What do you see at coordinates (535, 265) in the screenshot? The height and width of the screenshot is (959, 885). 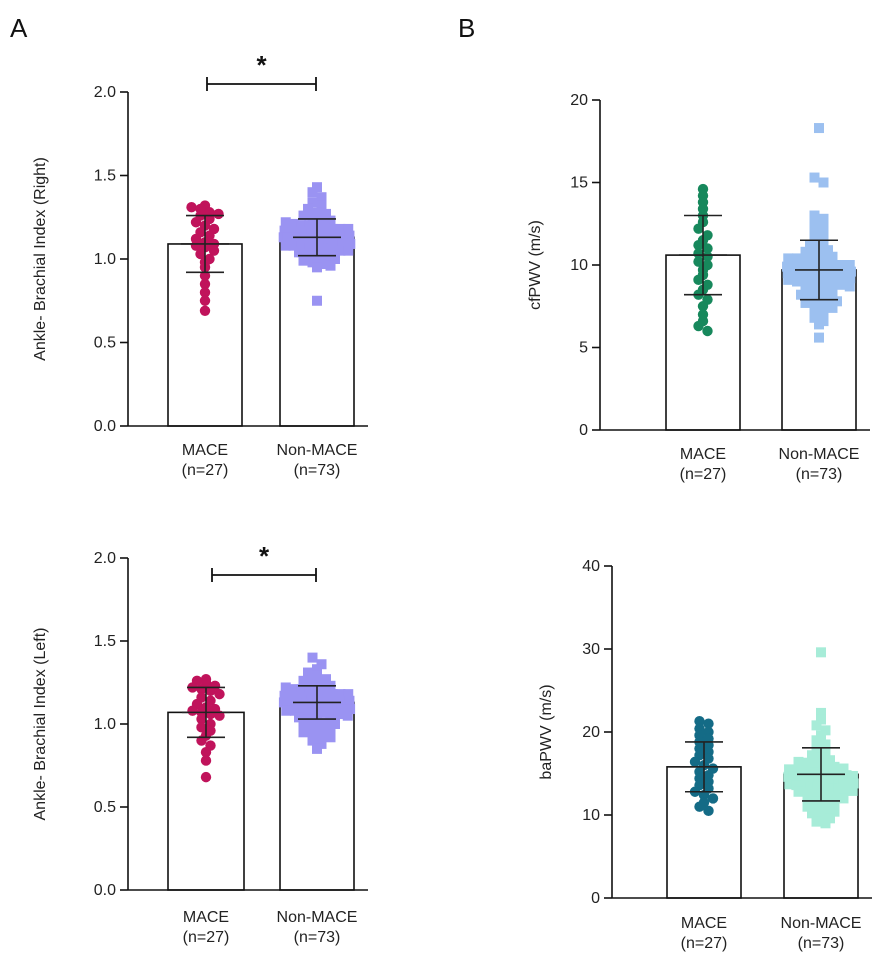 I see `y-axis-label: cfPWV (m/s)` at bounding box center [535, 265].